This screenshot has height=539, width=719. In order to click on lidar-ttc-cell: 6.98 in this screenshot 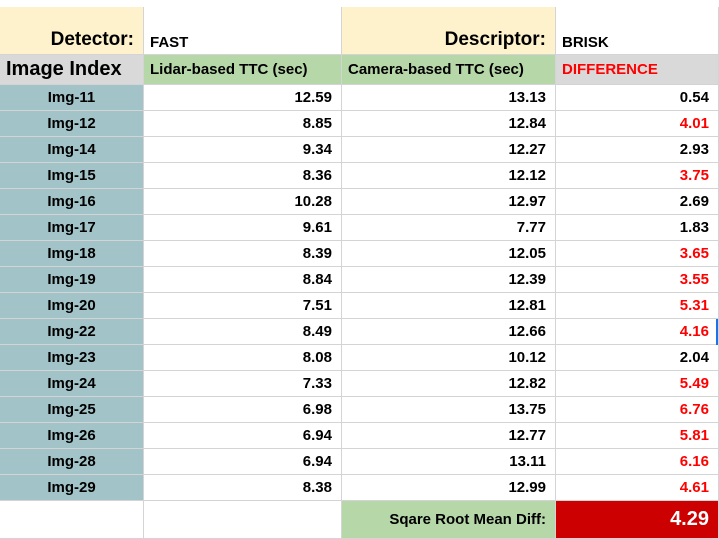, I will do `click(243, 410)`.